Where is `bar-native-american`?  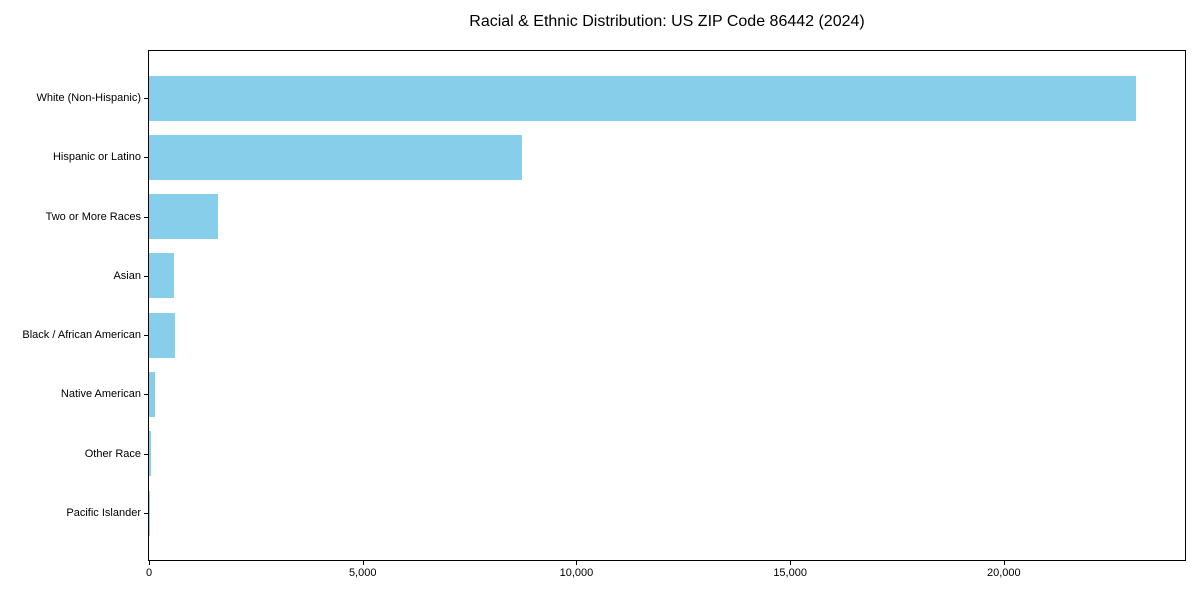
bar-native-american is located at coordinates (152, 394).